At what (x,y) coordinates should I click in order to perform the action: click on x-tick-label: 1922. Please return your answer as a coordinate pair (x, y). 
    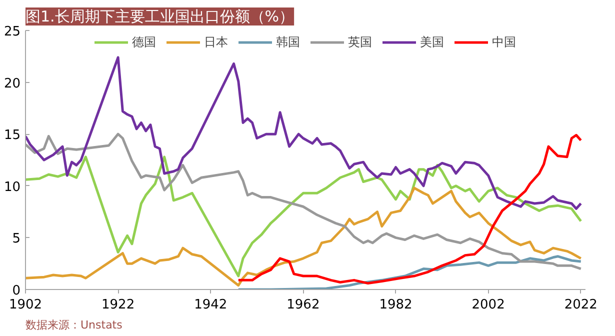
    Looking at the image, I should click on (118, 305).